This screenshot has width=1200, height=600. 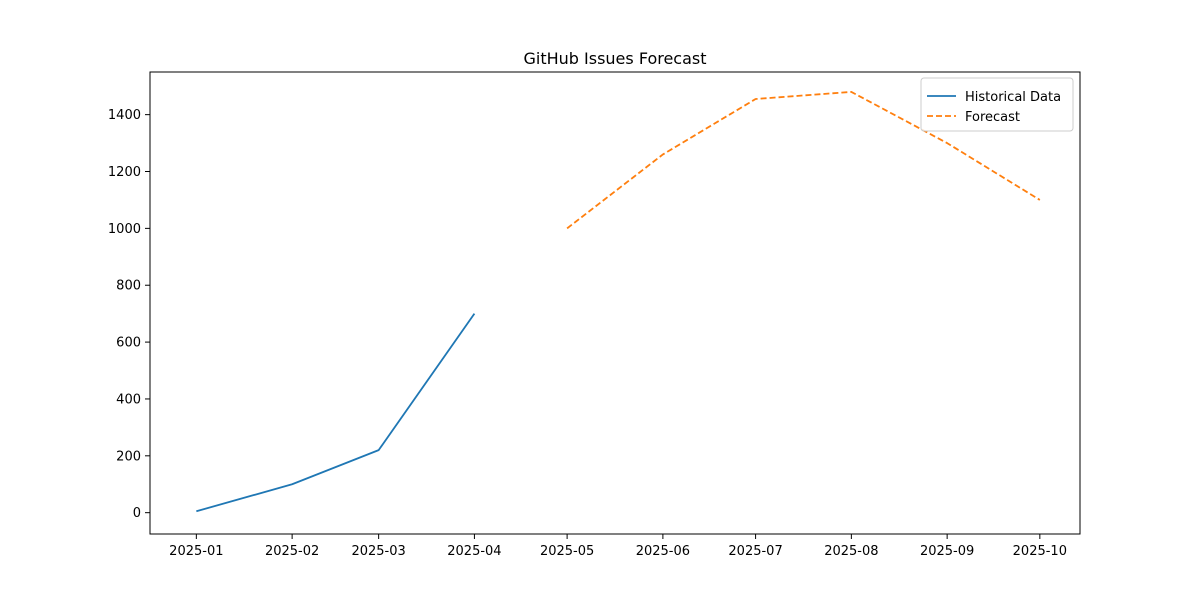 What do you see at coordinates (196, 551) in the screenshot?
I see `x-tick-label: 2025-01` at bounding box center [196, 551].